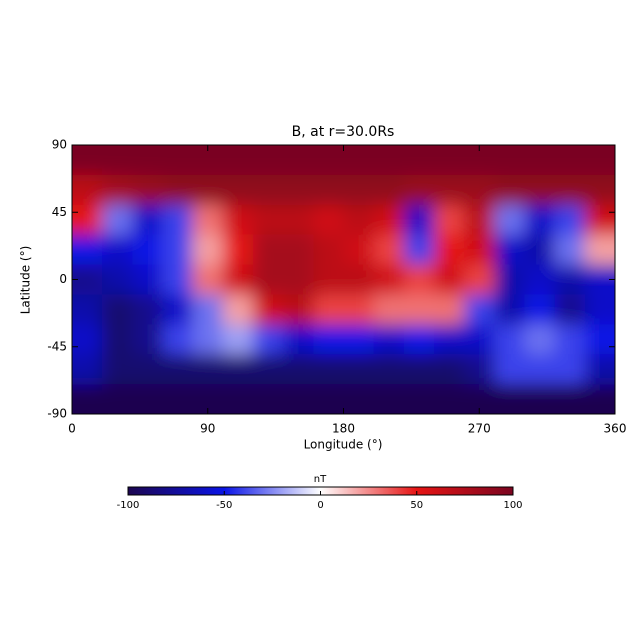 This screenshot has height=644, width=640. What do you see at coordinates (615, 429) in the screenshot?
I see `x-tick-label: 360` at bounding box center [615, 429].